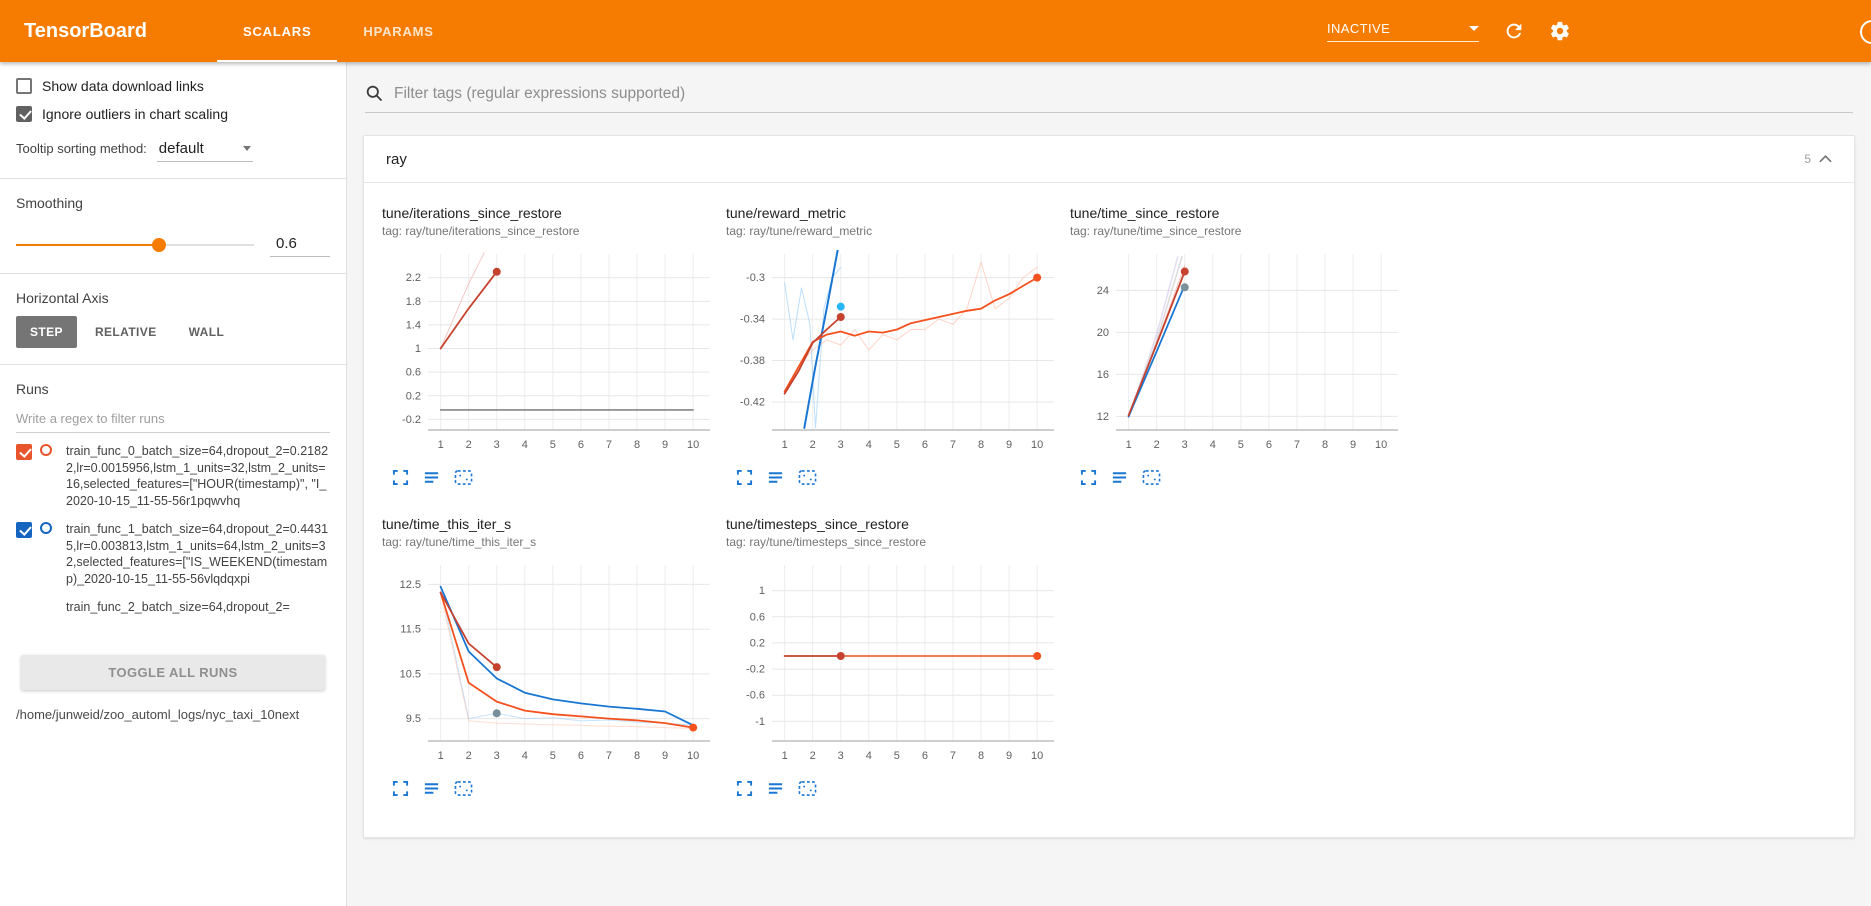  Describe the element at coordinates (1359, 28) in the screenshot. I see `status-dropdown-value: INACTIVE` at that location.